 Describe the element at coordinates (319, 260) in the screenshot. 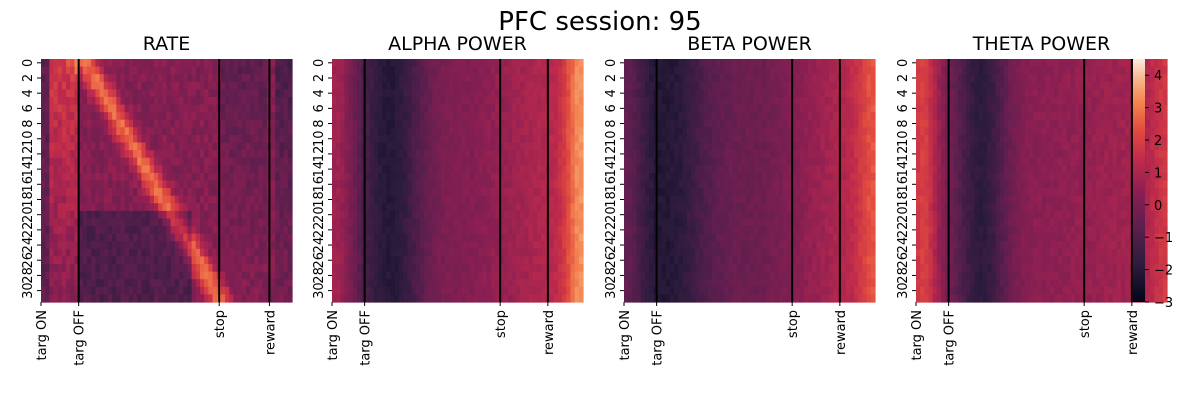

I see `y-tick-label: 26` at that location.